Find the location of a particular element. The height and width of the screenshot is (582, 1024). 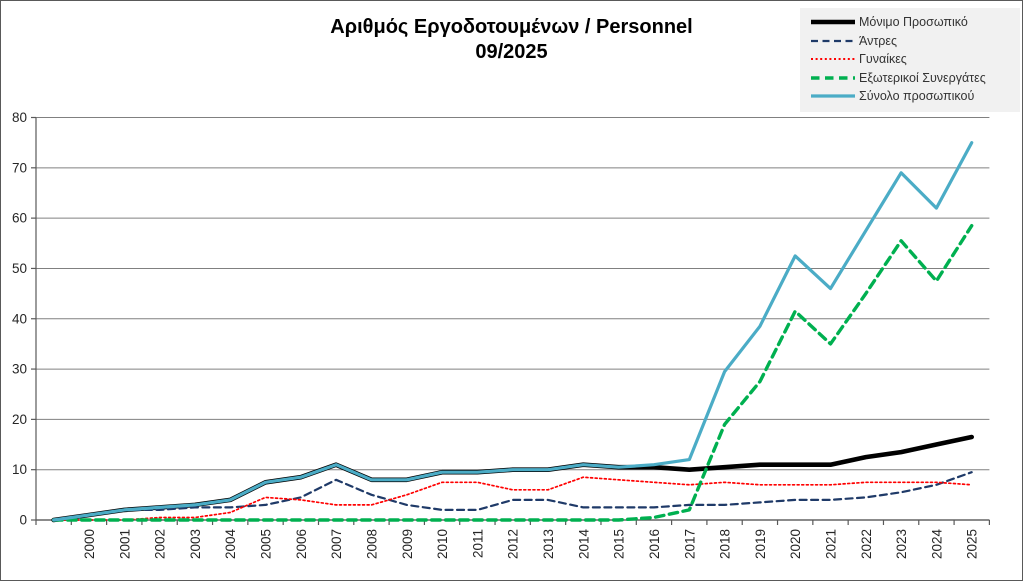

legend-item: Άντρες is located at coordinates (911, 41).